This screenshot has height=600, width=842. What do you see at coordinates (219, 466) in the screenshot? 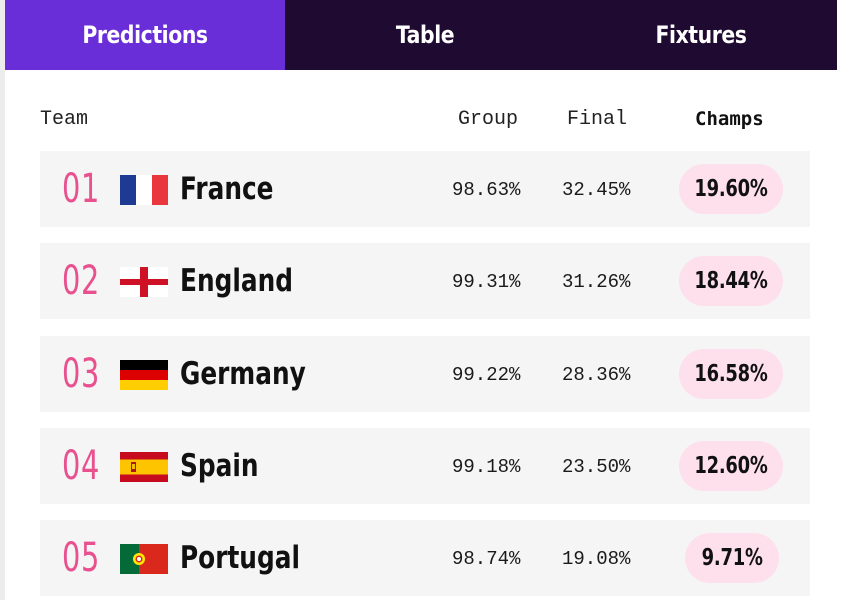
I see `team-name: Spain` at bounding box center [219, 466].